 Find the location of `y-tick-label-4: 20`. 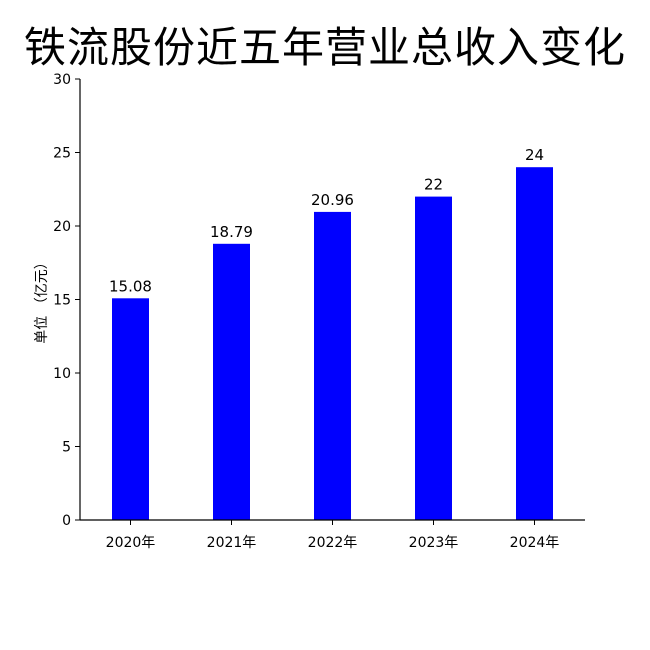

y-tick-label-4: 20 is located at coordinates (62, 227).